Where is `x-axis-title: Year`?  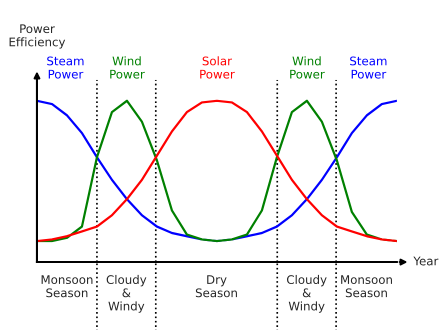 x-axis-title: Year is located at coordinates (425, 261).